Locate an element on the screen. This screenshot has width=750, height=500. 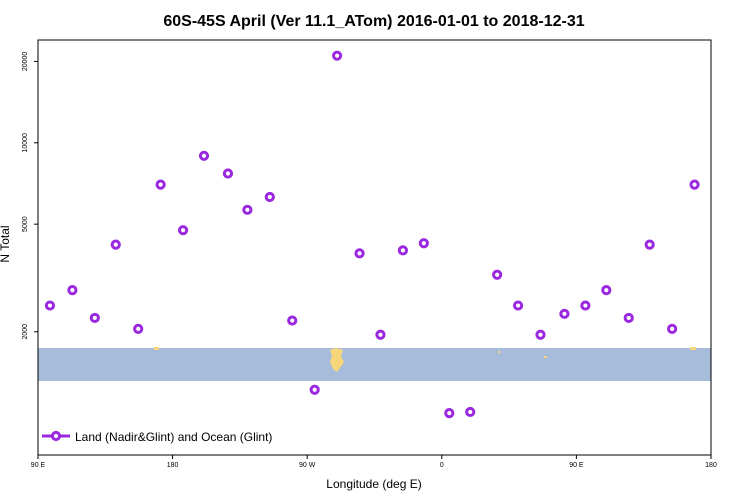
x-axis-ticks: 90 E 180 90 W 0 90 E 180 is located at coordinates (374, 462).